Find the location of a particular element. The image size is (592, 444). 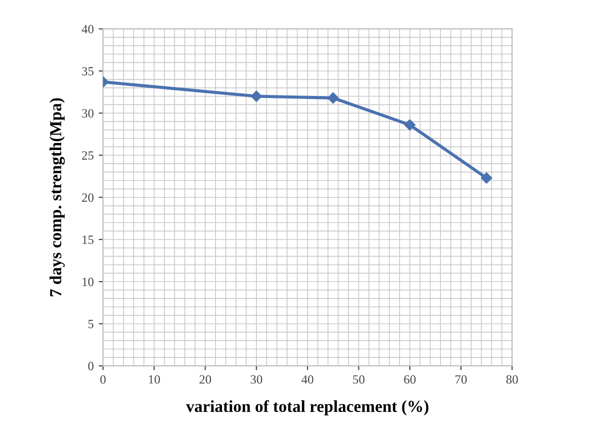

y-tick-label: 25 is located at coordinates (88, 155).